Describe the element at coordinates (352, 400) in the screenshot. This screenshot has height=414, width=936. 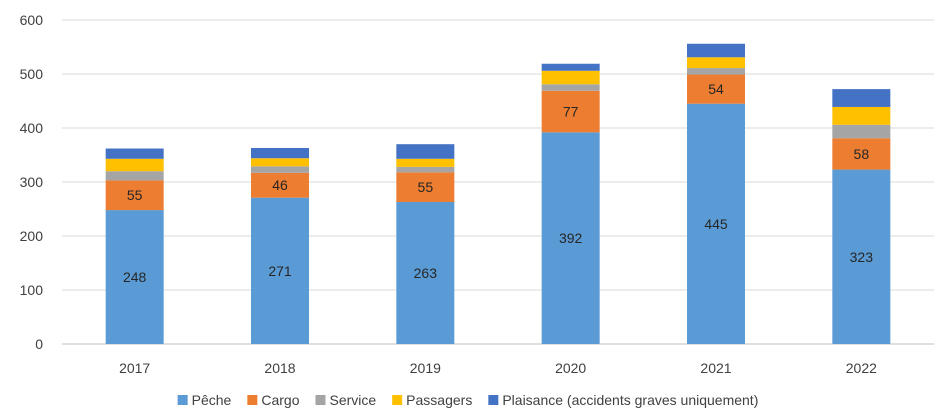
I see `legend-label: Service` at that location.